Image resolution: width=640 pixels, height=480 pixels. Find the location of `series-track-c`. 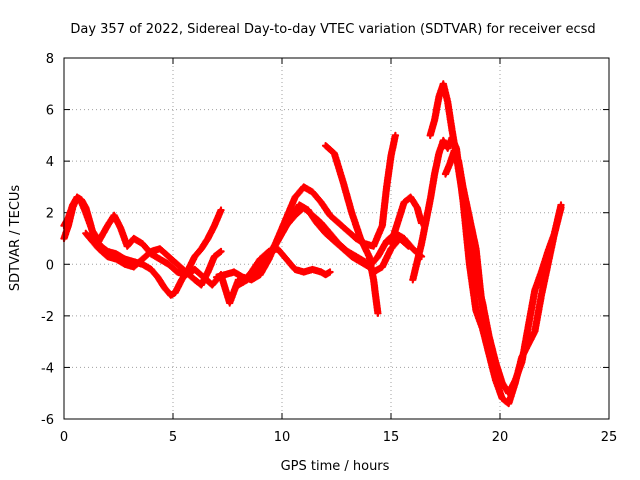

series-track-c is located at coordinates (153, 259).